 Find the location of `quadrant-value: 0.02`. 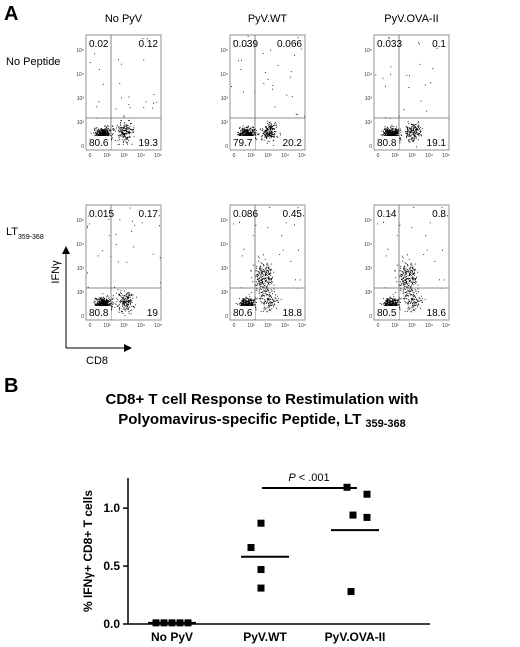

quadrant-value: 0.02 is located at coordinates (99, 44).